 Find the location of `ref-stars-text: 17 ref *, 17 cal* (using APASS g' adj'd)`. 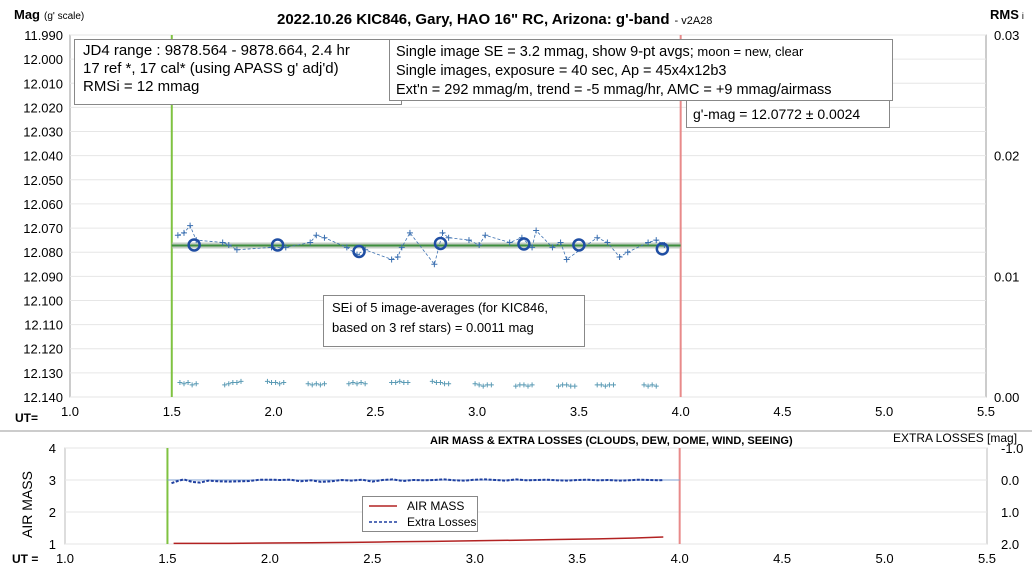

ref-stars-text: 17 ref *, 17 cal* (using APASS g' adj'd) is located at coordinates (211, 68).